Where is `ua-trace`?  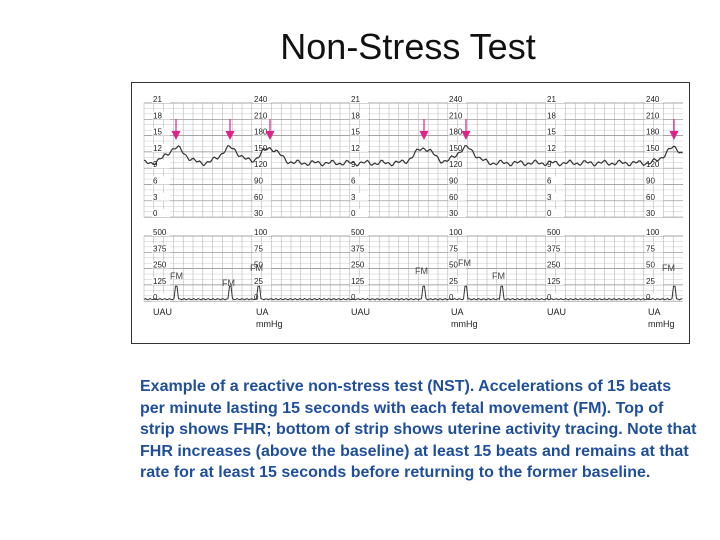 ua-trace is located at coordinates (413, 293).